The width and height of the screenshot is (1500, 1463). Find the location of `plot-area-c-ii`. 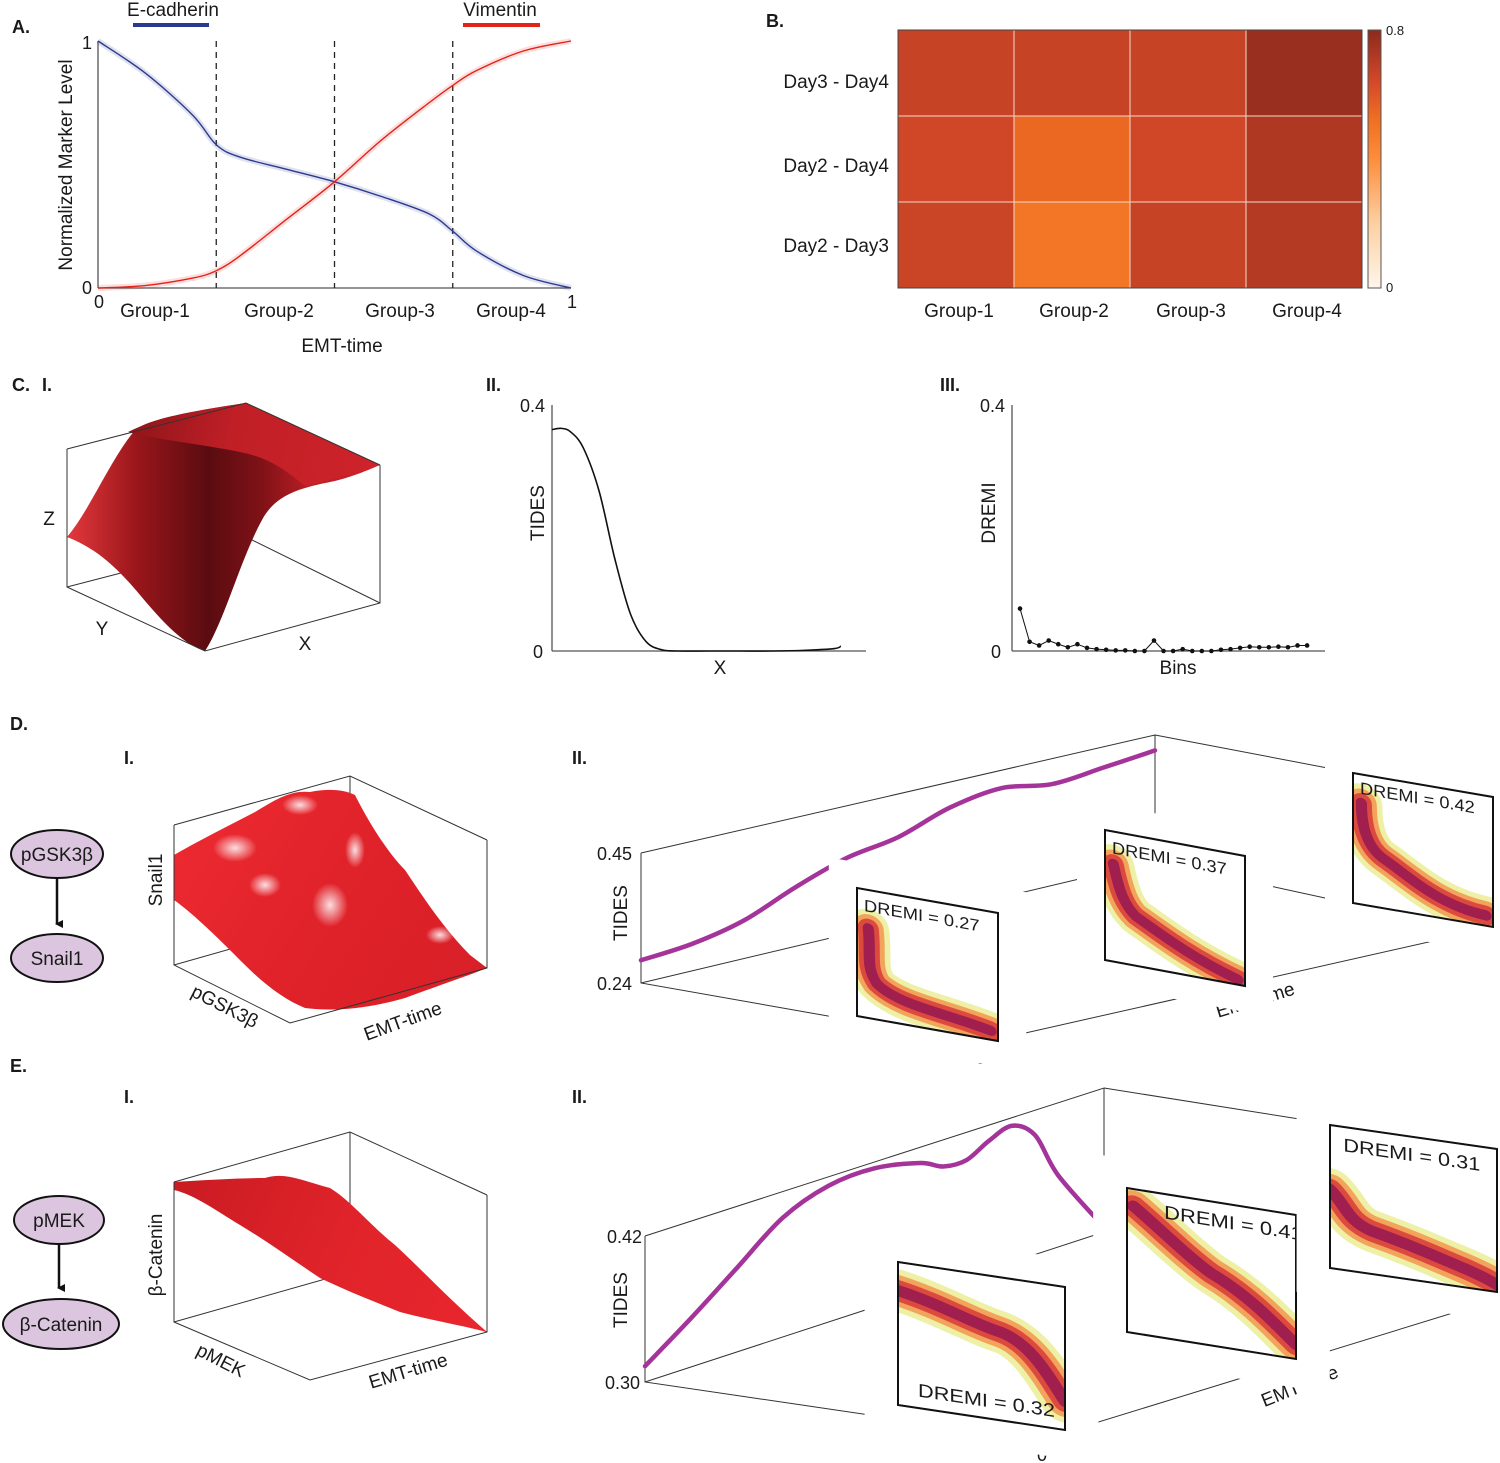

plot-area-c-ii is located at coordinates (696, 539).